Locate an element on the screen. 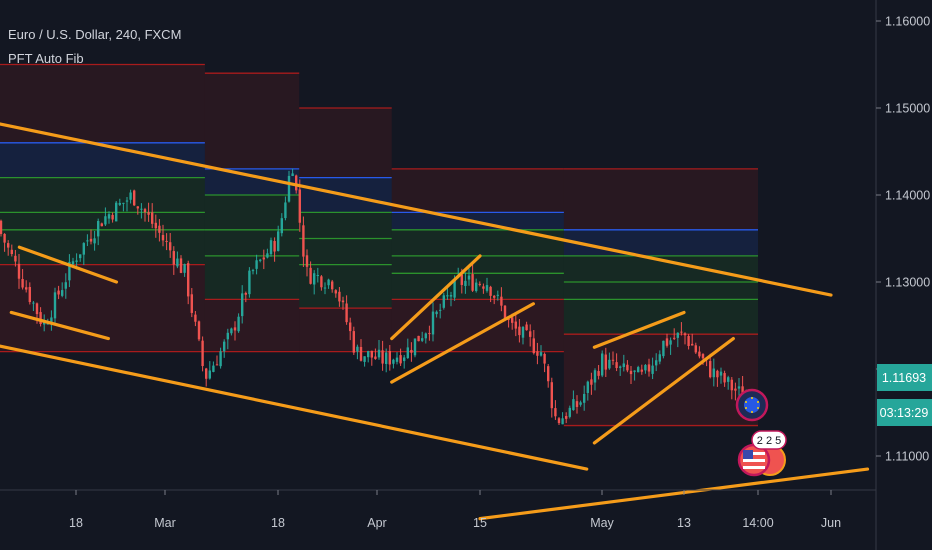 This screenshot has width=932, height=550. chart-title: Euro / U.S. Dollar, 240, FXCM is located at coordinates (95, 34).